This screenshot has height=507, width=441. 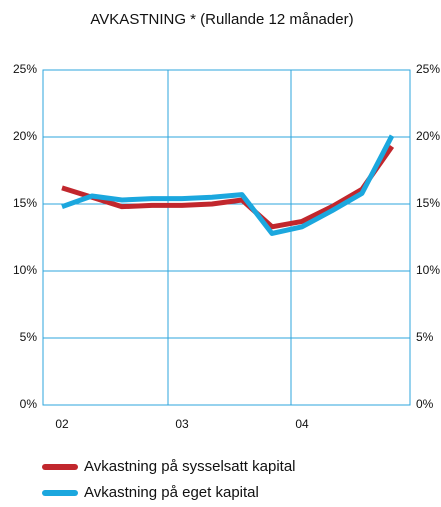 I want to click on y-tick-label: 15%, so click(x=25, y=203).